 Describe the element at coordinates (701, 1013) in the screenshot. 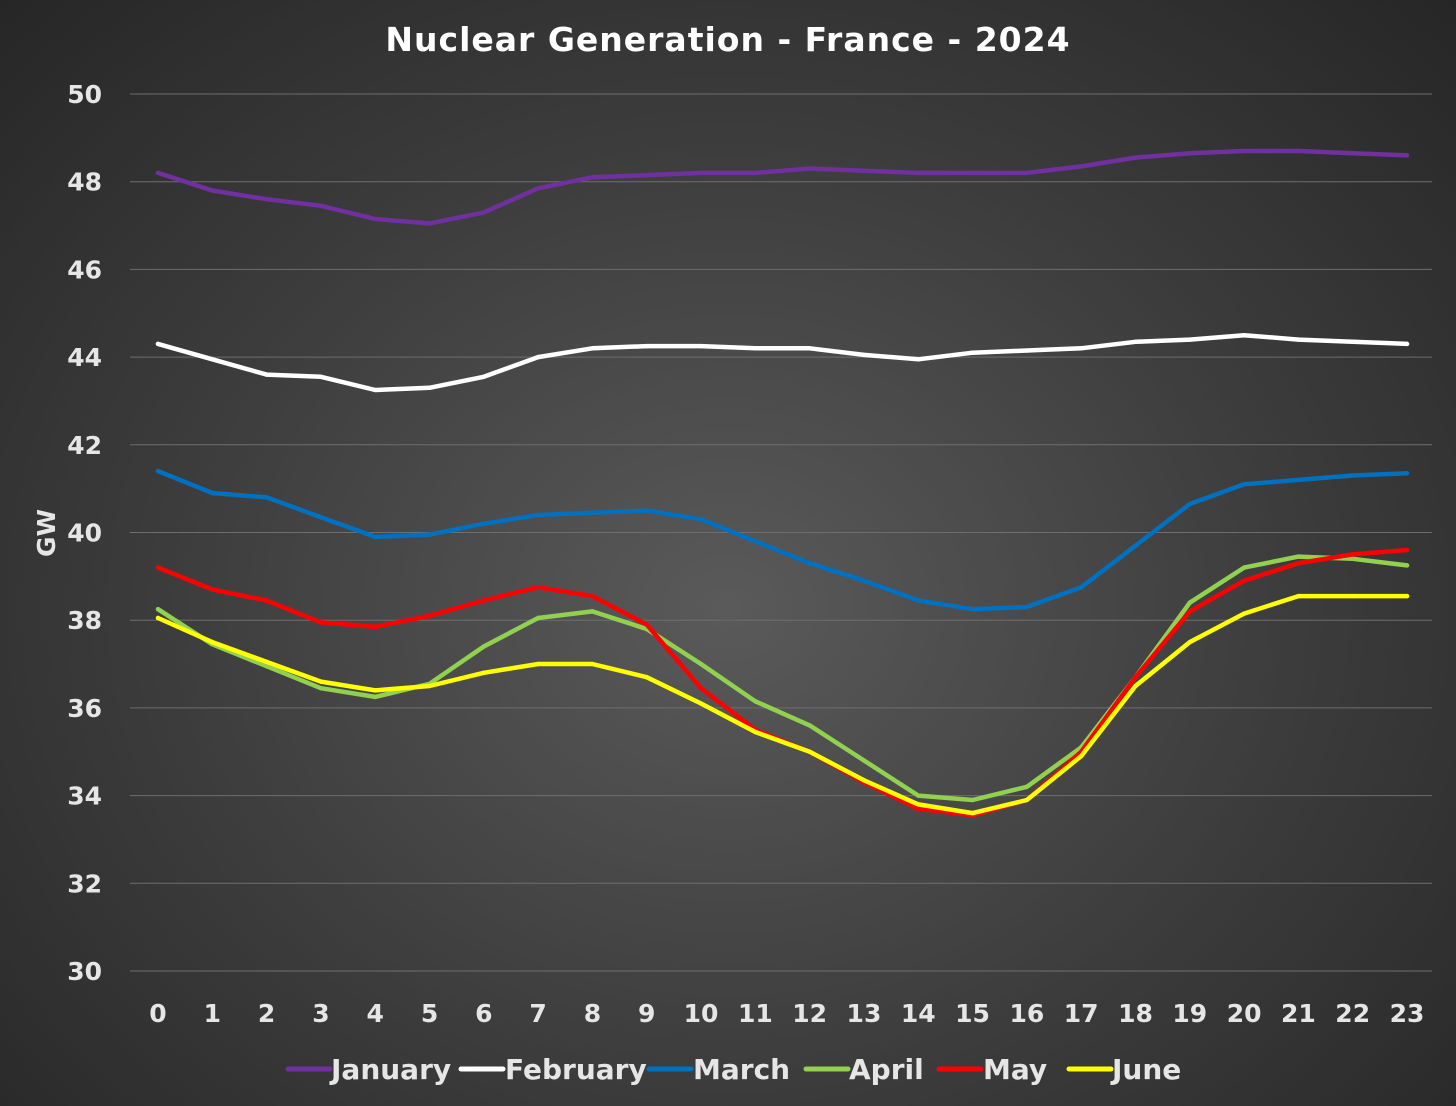

I see `x-tick-label: 10` at that location.